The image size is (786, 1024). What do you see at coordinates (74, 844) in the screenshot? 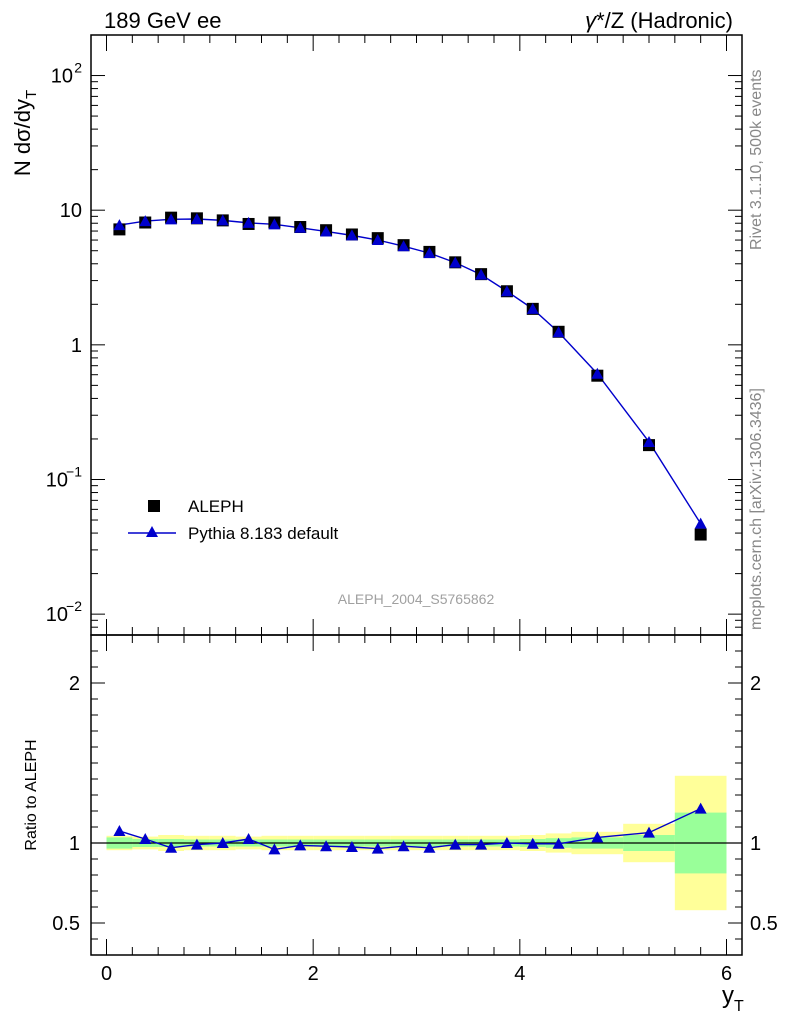
I see `ratio-ytick-label: 1` at bounding box center [74, 844].